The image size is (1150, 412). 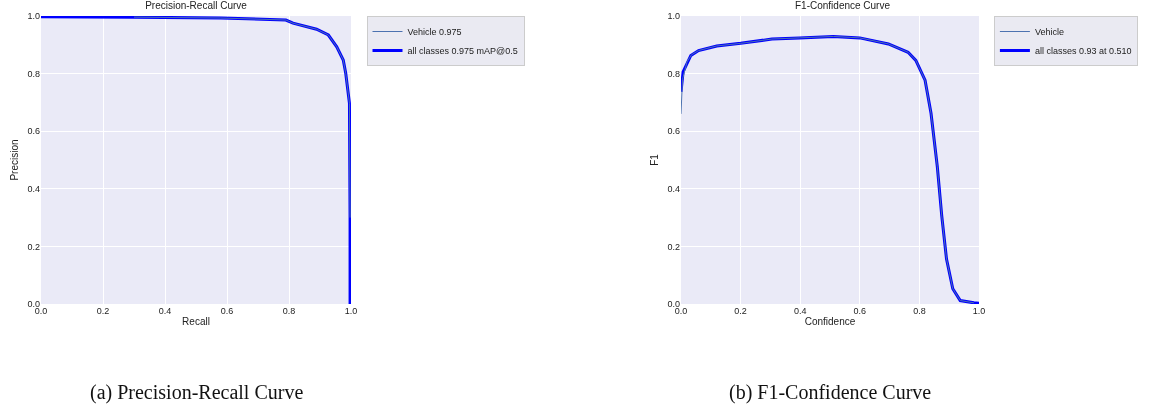 What do you see at coordinates (197, 392) in the screenshot?
I see `text: (a) Precision-Recall Curve` at bounding box center [197, 392].